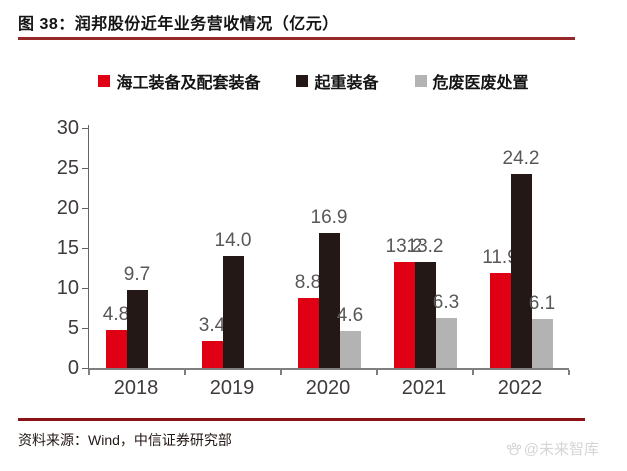 The height and width of the screenshot is (471, 627). I want to click on legend-item-0: 海工装备及配套装备, so click(179, 81).